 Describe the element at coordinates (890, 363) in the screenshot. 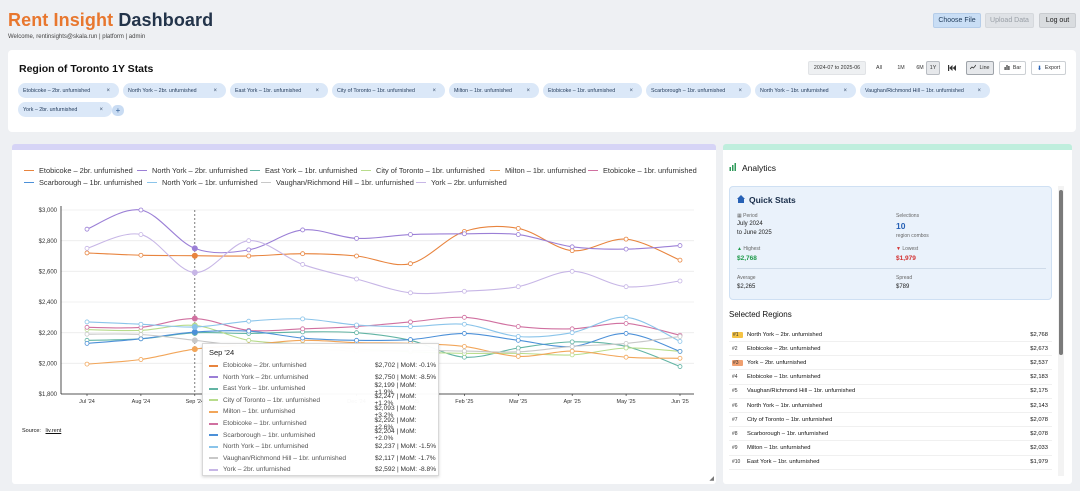

I see `list-item: #3 York – 2br. unfurnished $2,537` at that location.